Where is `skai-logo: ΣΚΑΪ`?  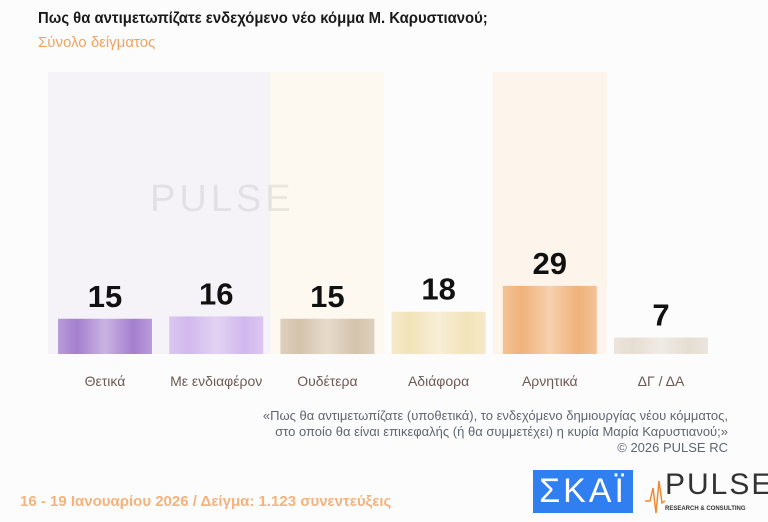 skai-logo: ΣΚΑΪ is located at coordinates (583, 491).